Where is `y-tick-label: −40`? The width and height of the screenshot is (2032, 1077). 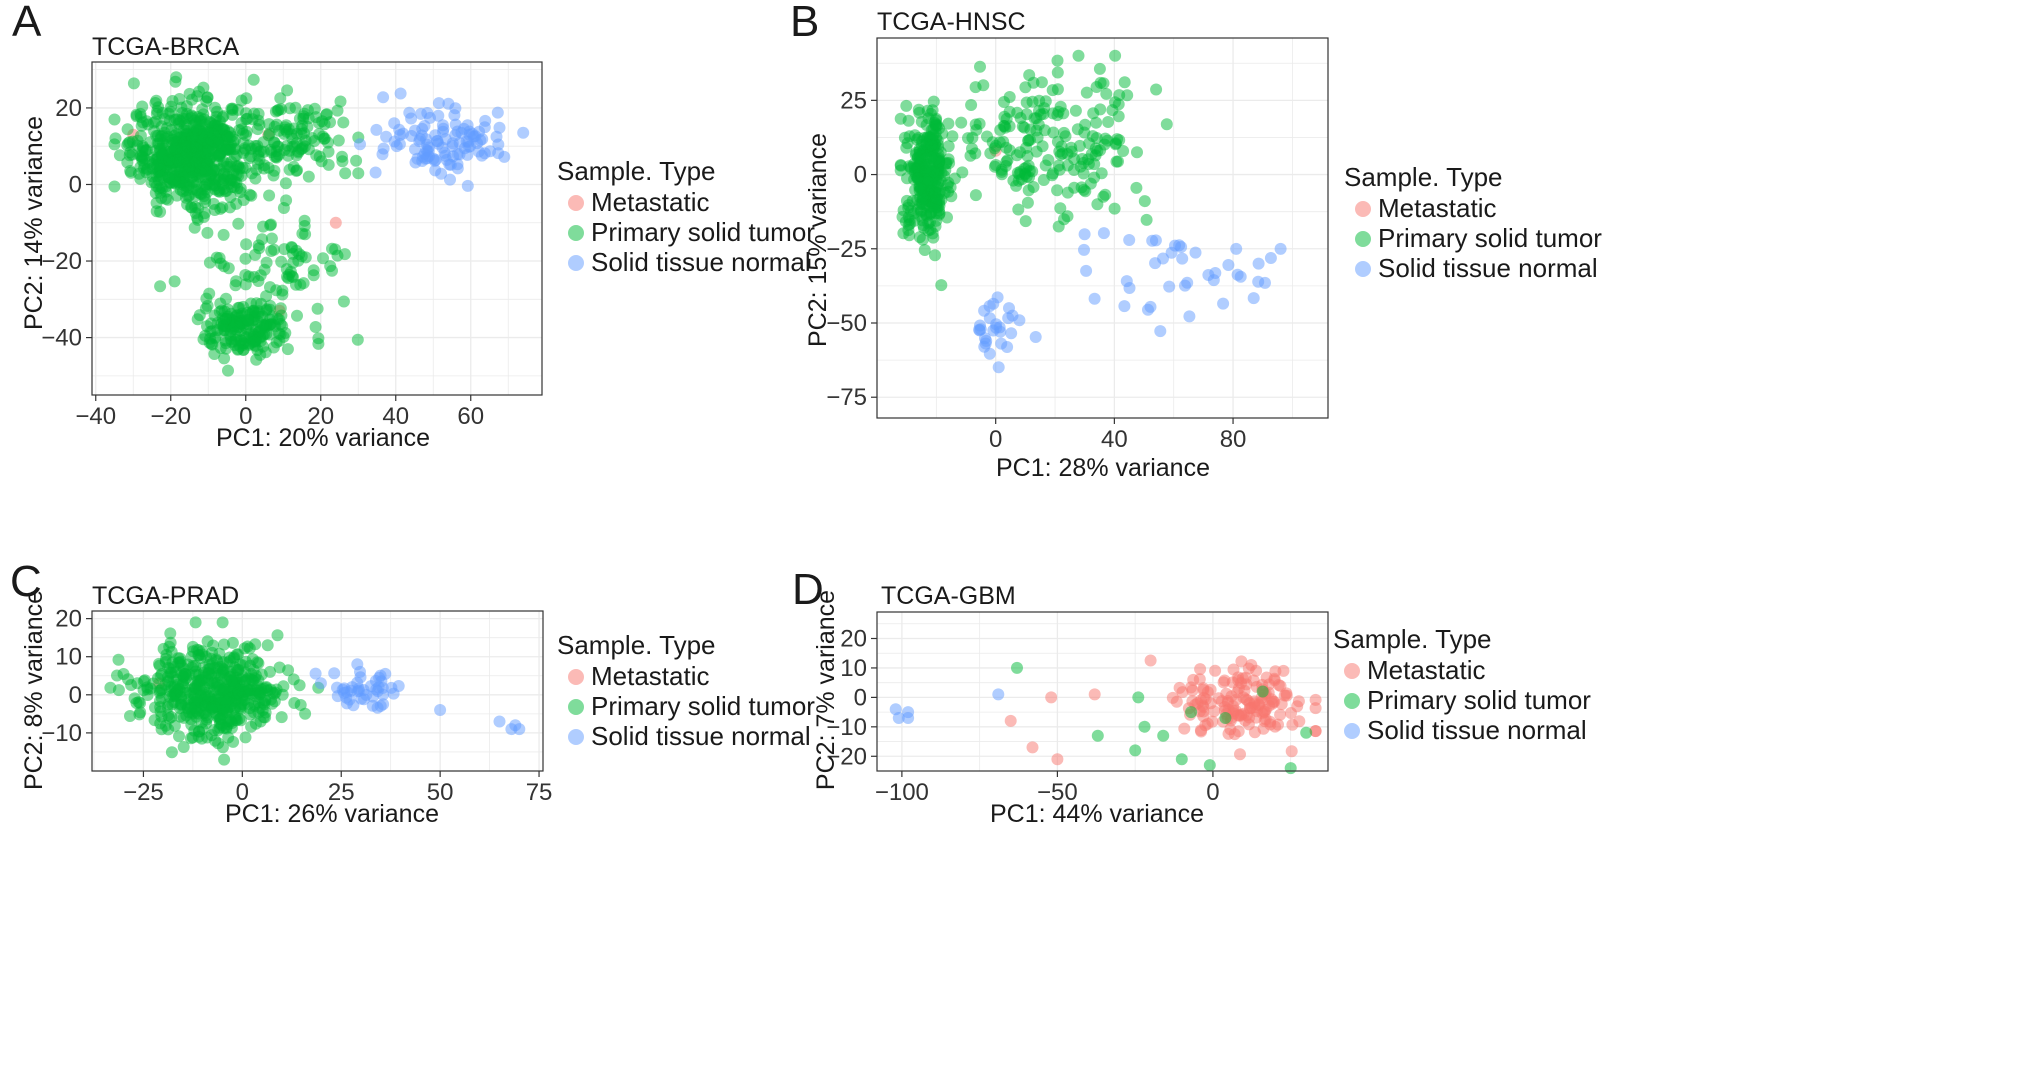 y-tick-label: −40 is located at coordinates (61, 338).